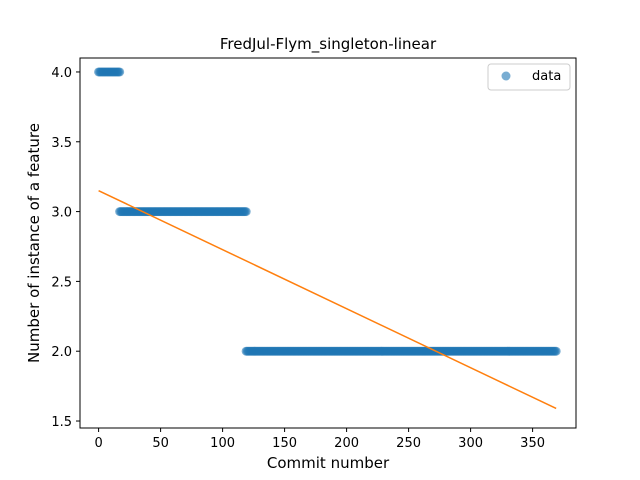  I want to click on x-tick-label-150: 150, so click(284, 443).